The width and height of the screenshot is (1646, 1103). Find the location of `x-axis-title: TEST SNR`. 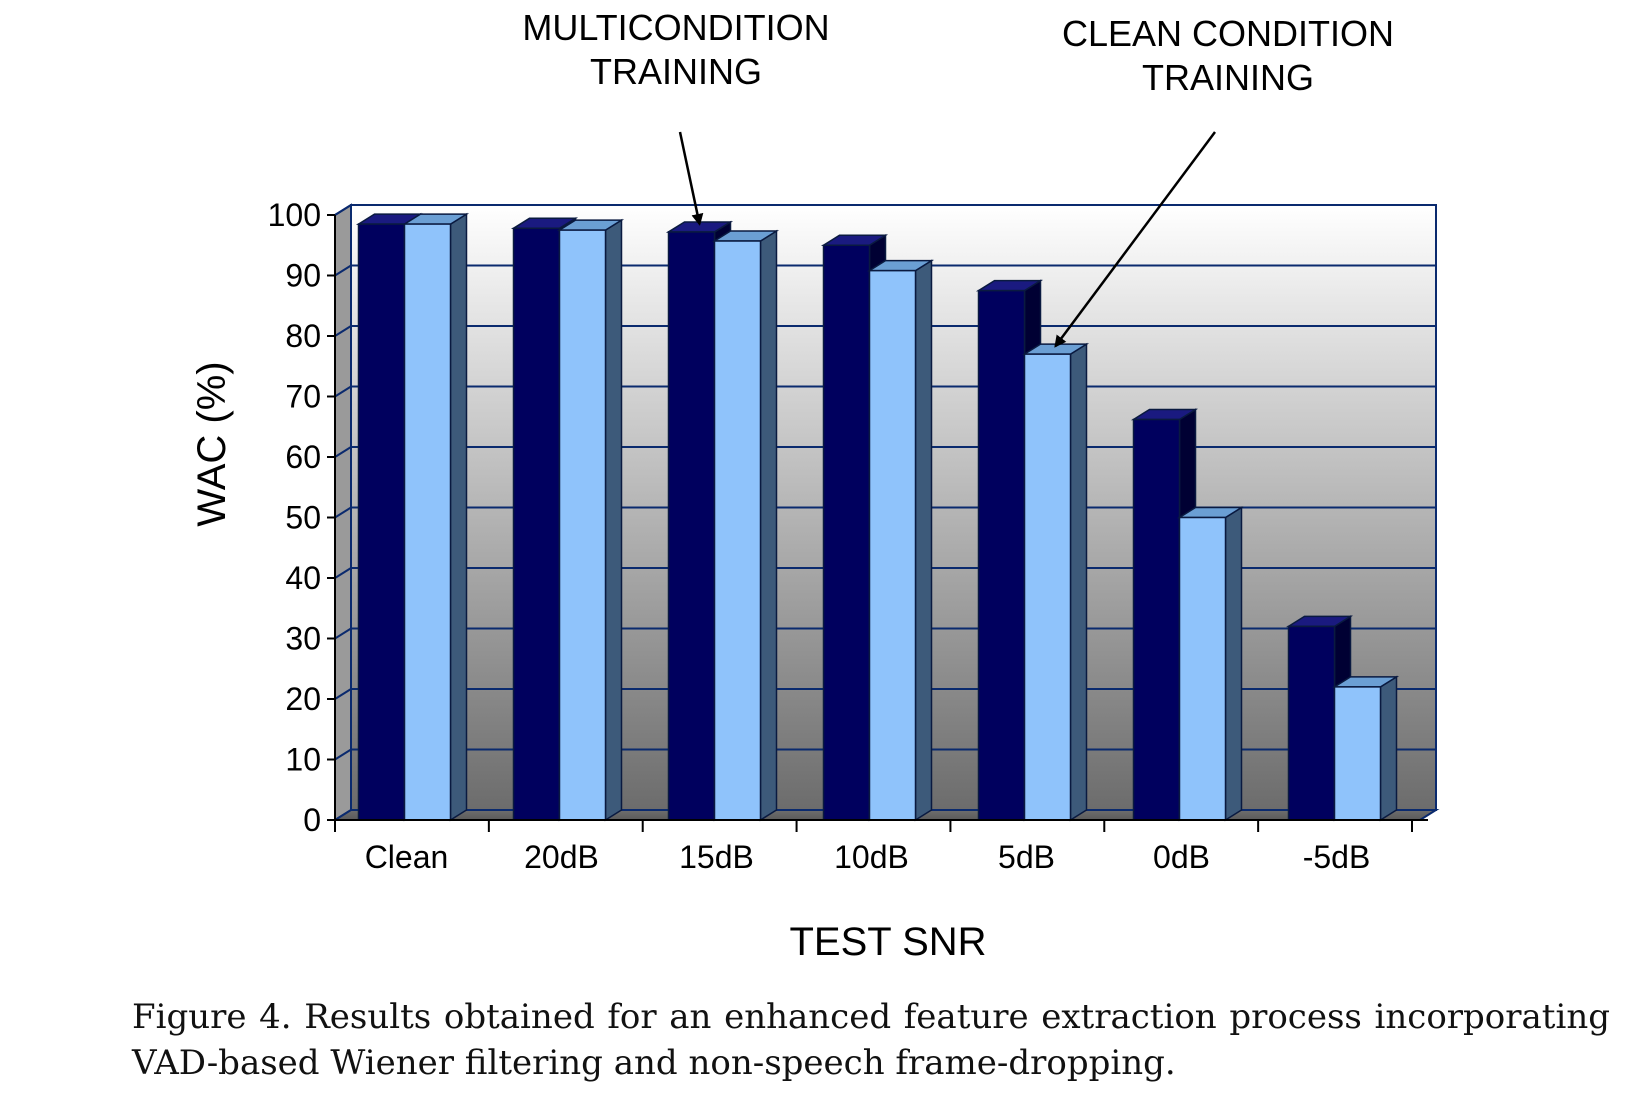

x-axis-title: TEST SNR is located at coordinates (887, 942).